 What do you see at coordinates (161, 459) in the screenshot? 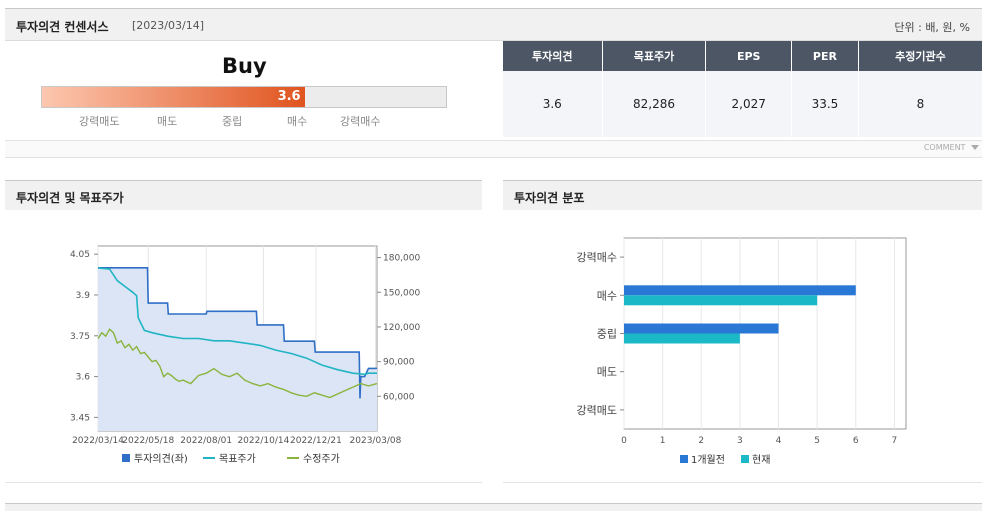
I see `legend-opinion-label: 투자의견(좌)` at bounding box center [161, 459].